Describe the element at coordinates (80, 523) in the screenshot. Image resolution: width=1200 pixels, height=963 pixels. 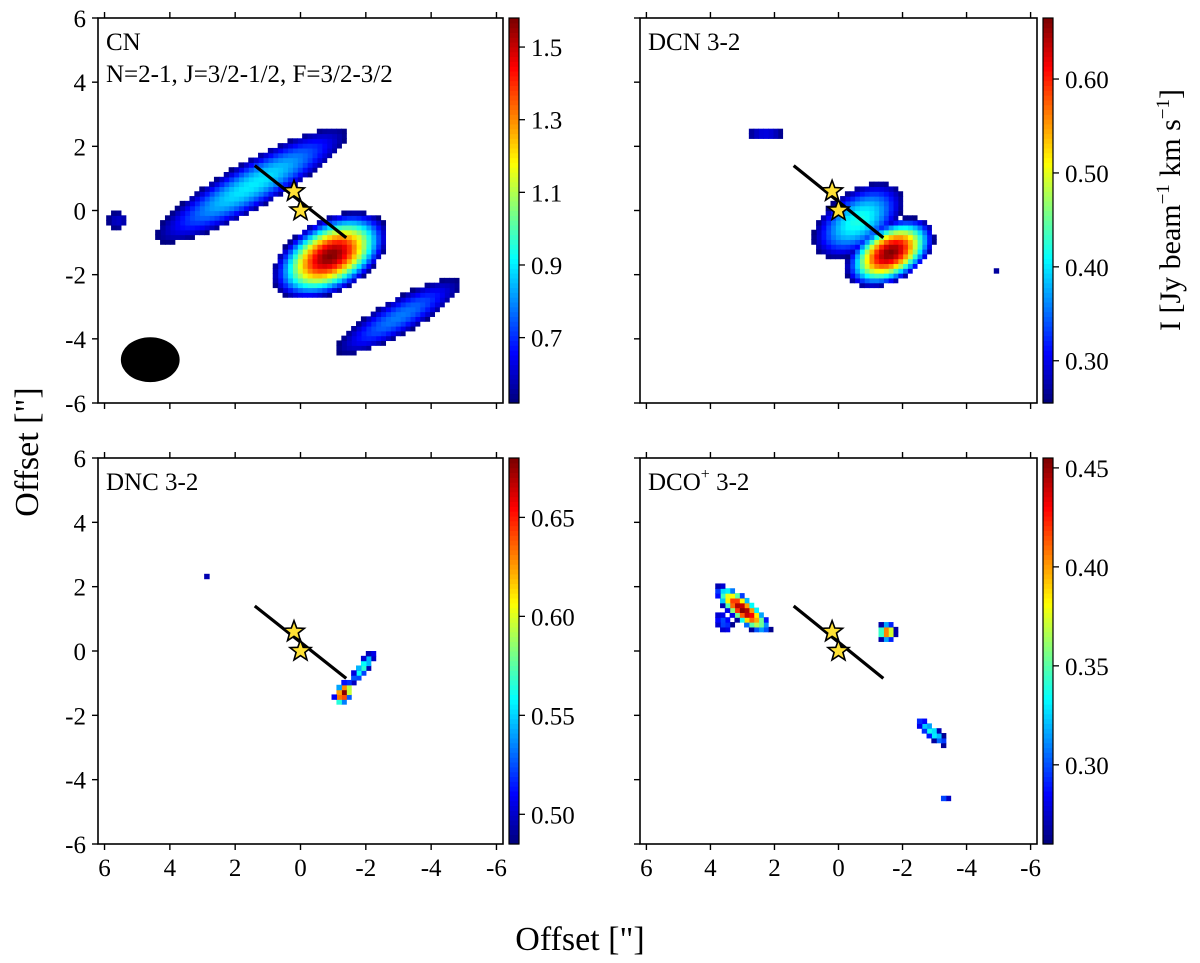
I see `y-tick-label: 4` at that location.